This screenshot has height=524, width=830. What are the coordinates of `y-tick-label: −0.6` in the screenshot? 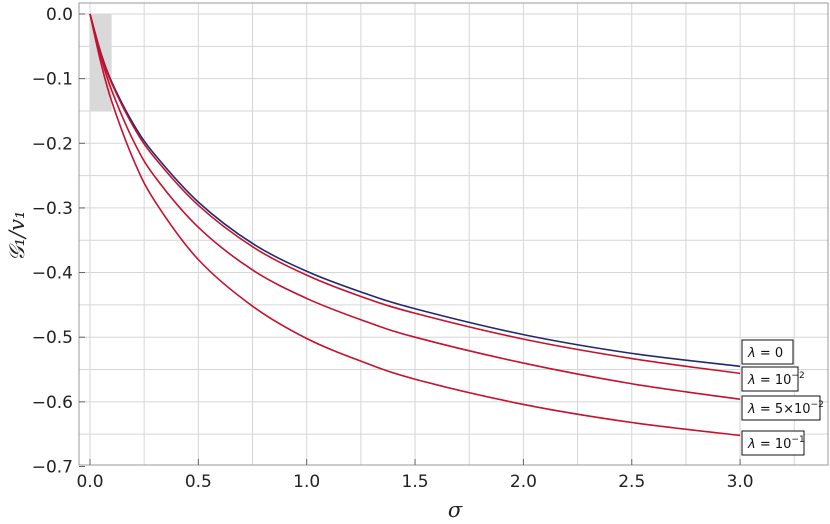 It's located at (52, 403).